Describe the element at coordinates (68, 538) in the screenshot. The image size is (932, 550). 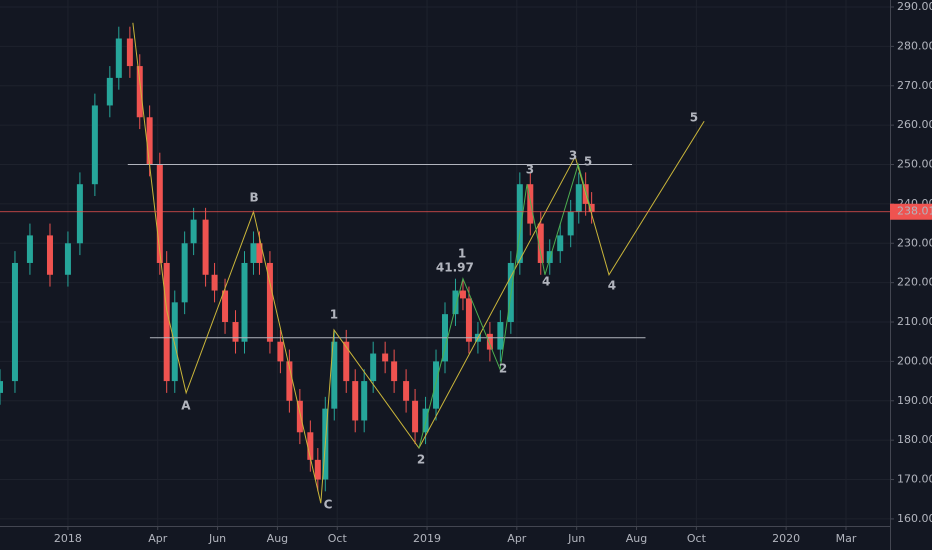
I see `x-tick-label: 2018` at that location.